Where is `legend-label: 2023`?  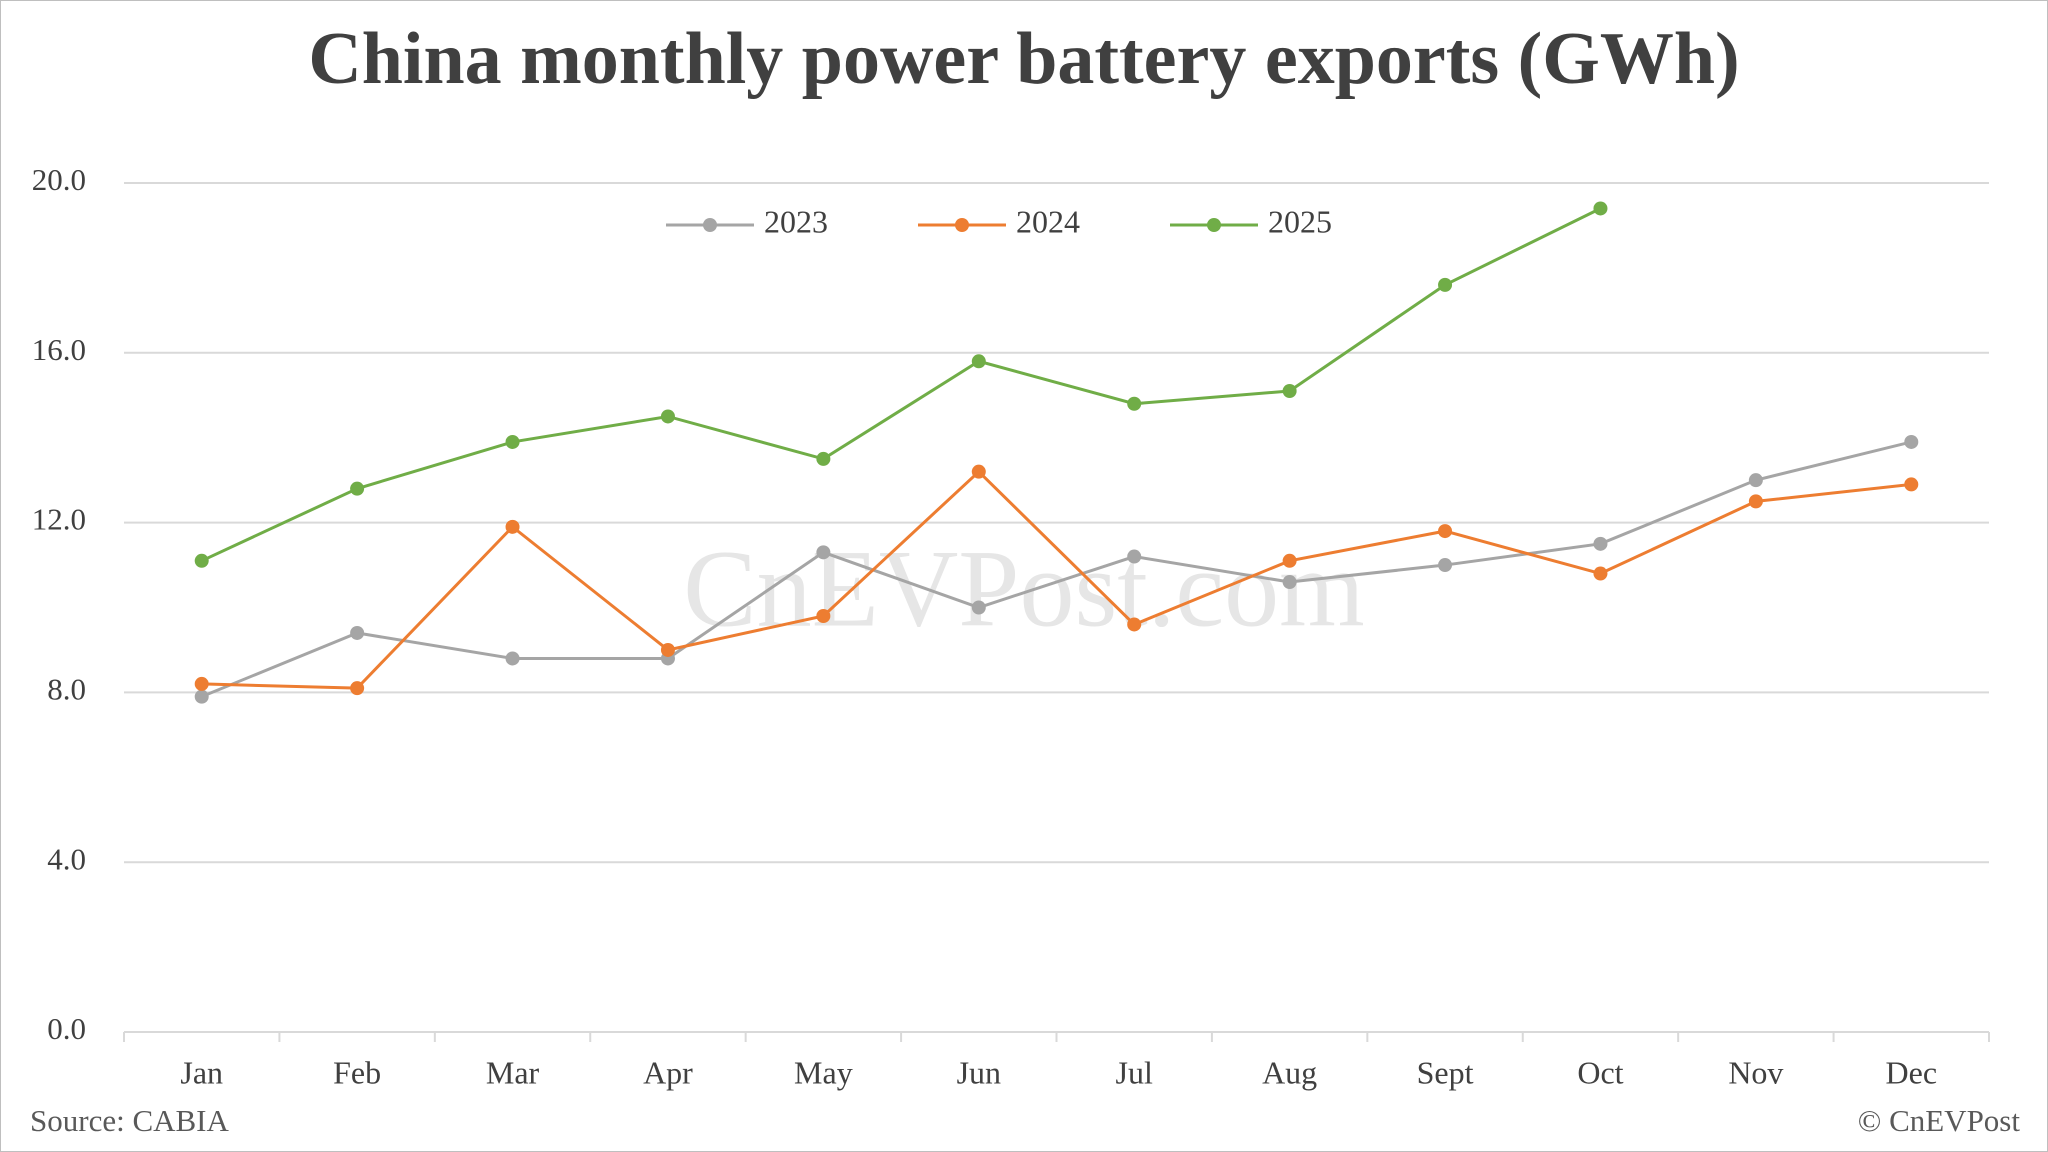
legend-label: 2023 is located at coordinates (796, 221).